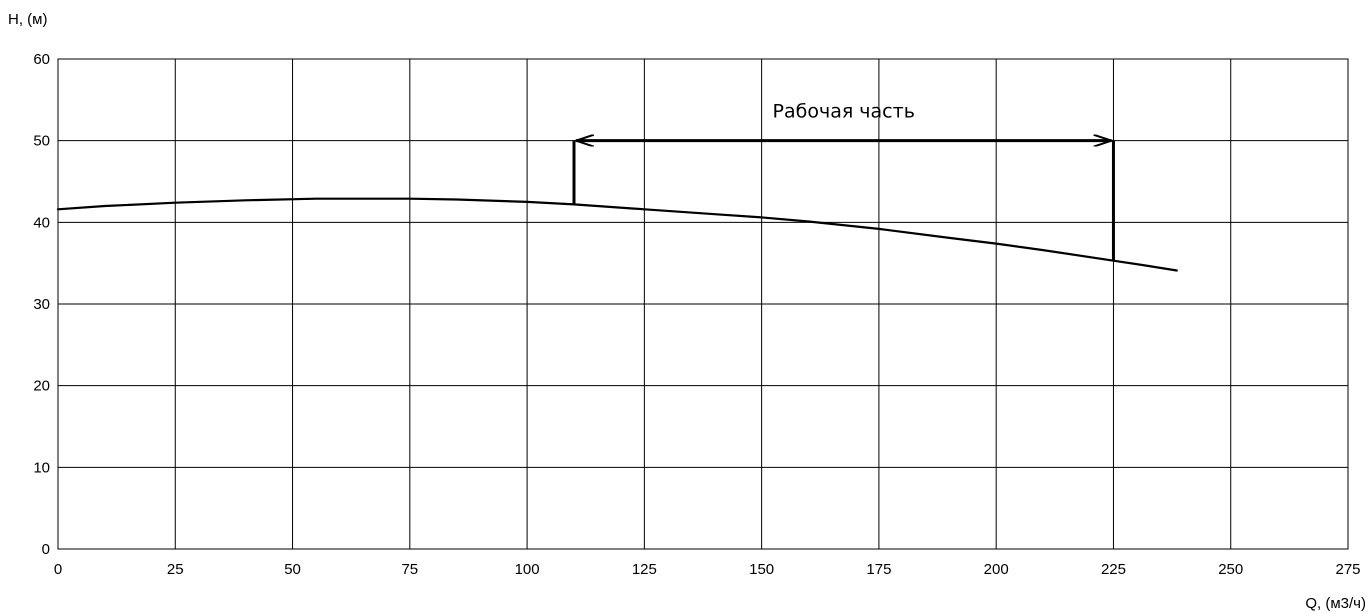 The image size is (1371, 614). I want to click on y-tick-label: 30, so click(41, 304).